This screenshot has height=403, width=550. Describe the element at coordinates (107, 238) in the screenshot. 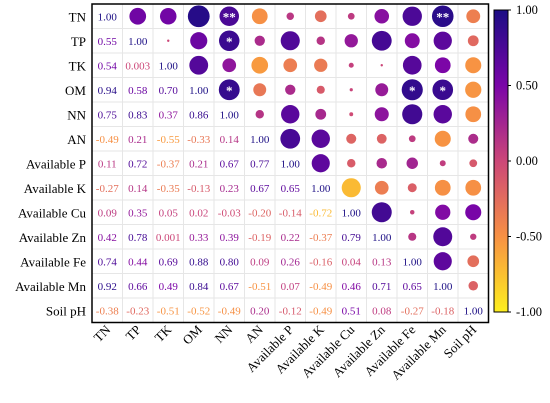

I see `correlation-value: 0.42` at that location.